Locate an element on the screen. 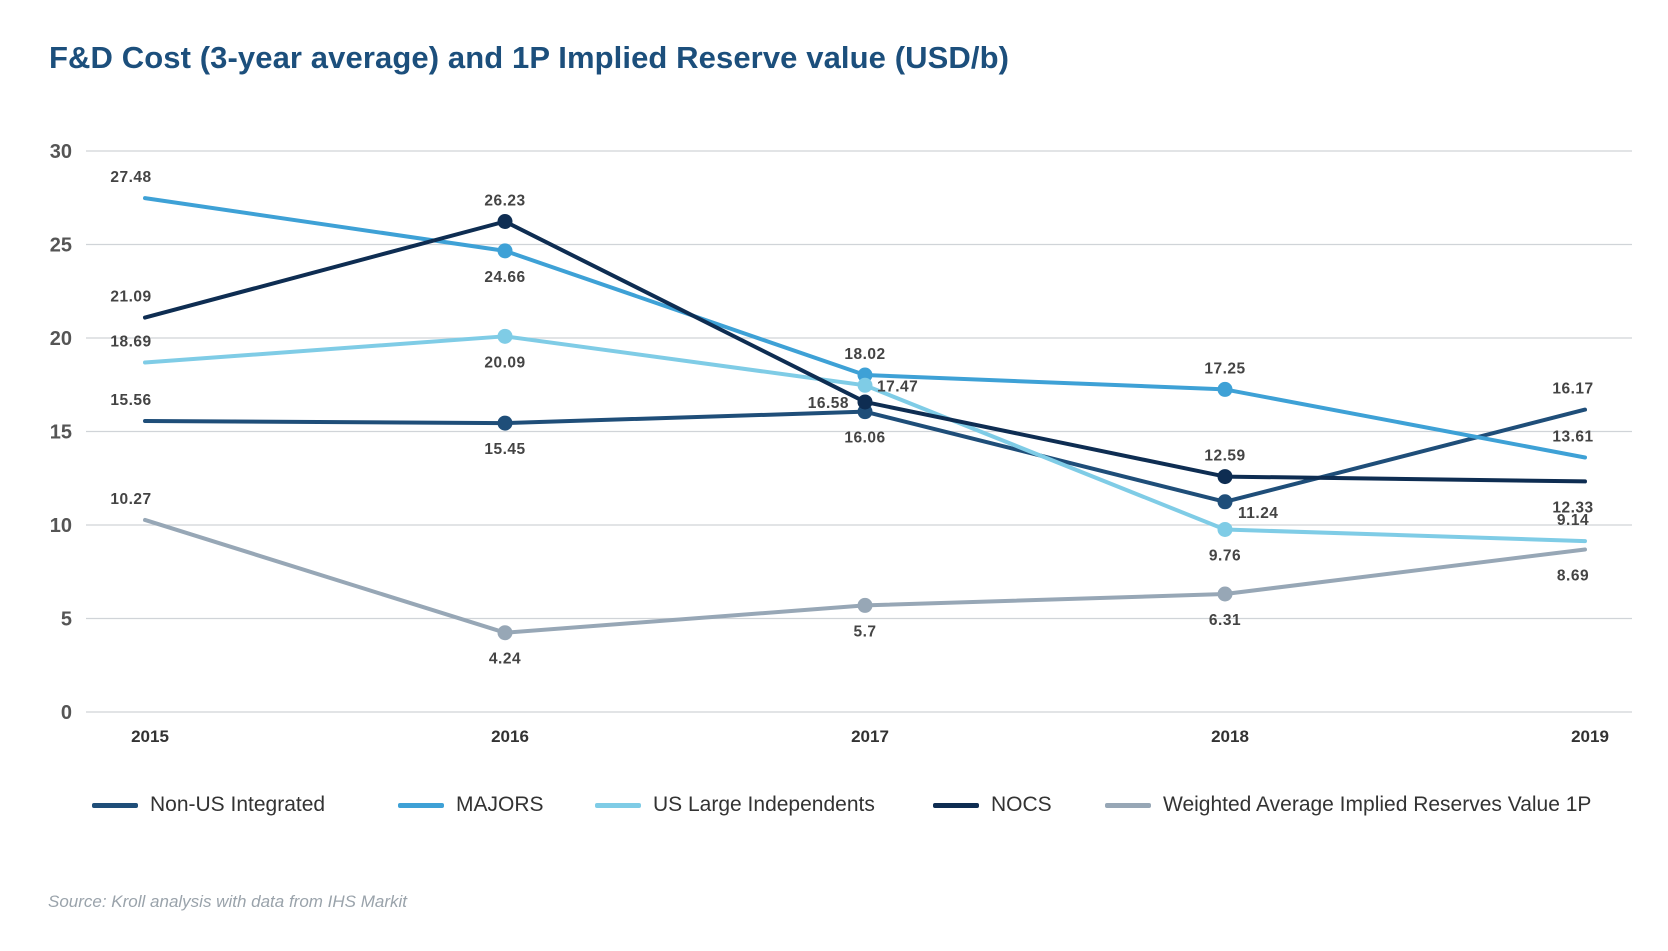  x-tick-label: 2017 is located at coordinates (870, 736).